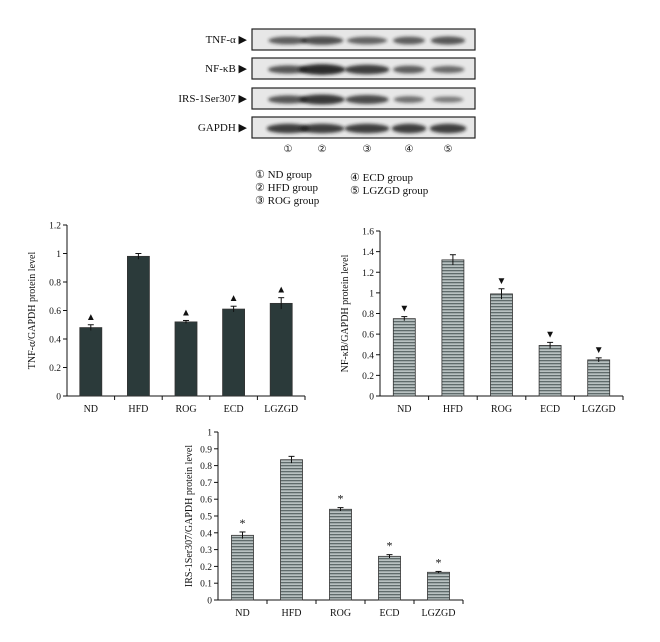 Image resolution: width=660 pixels, height=642 pixels. What do you see at coordinates (287, 201) in the screenshot?
I see `legend-item-rog: ③ ROG group` at bounding box center [287, 201].